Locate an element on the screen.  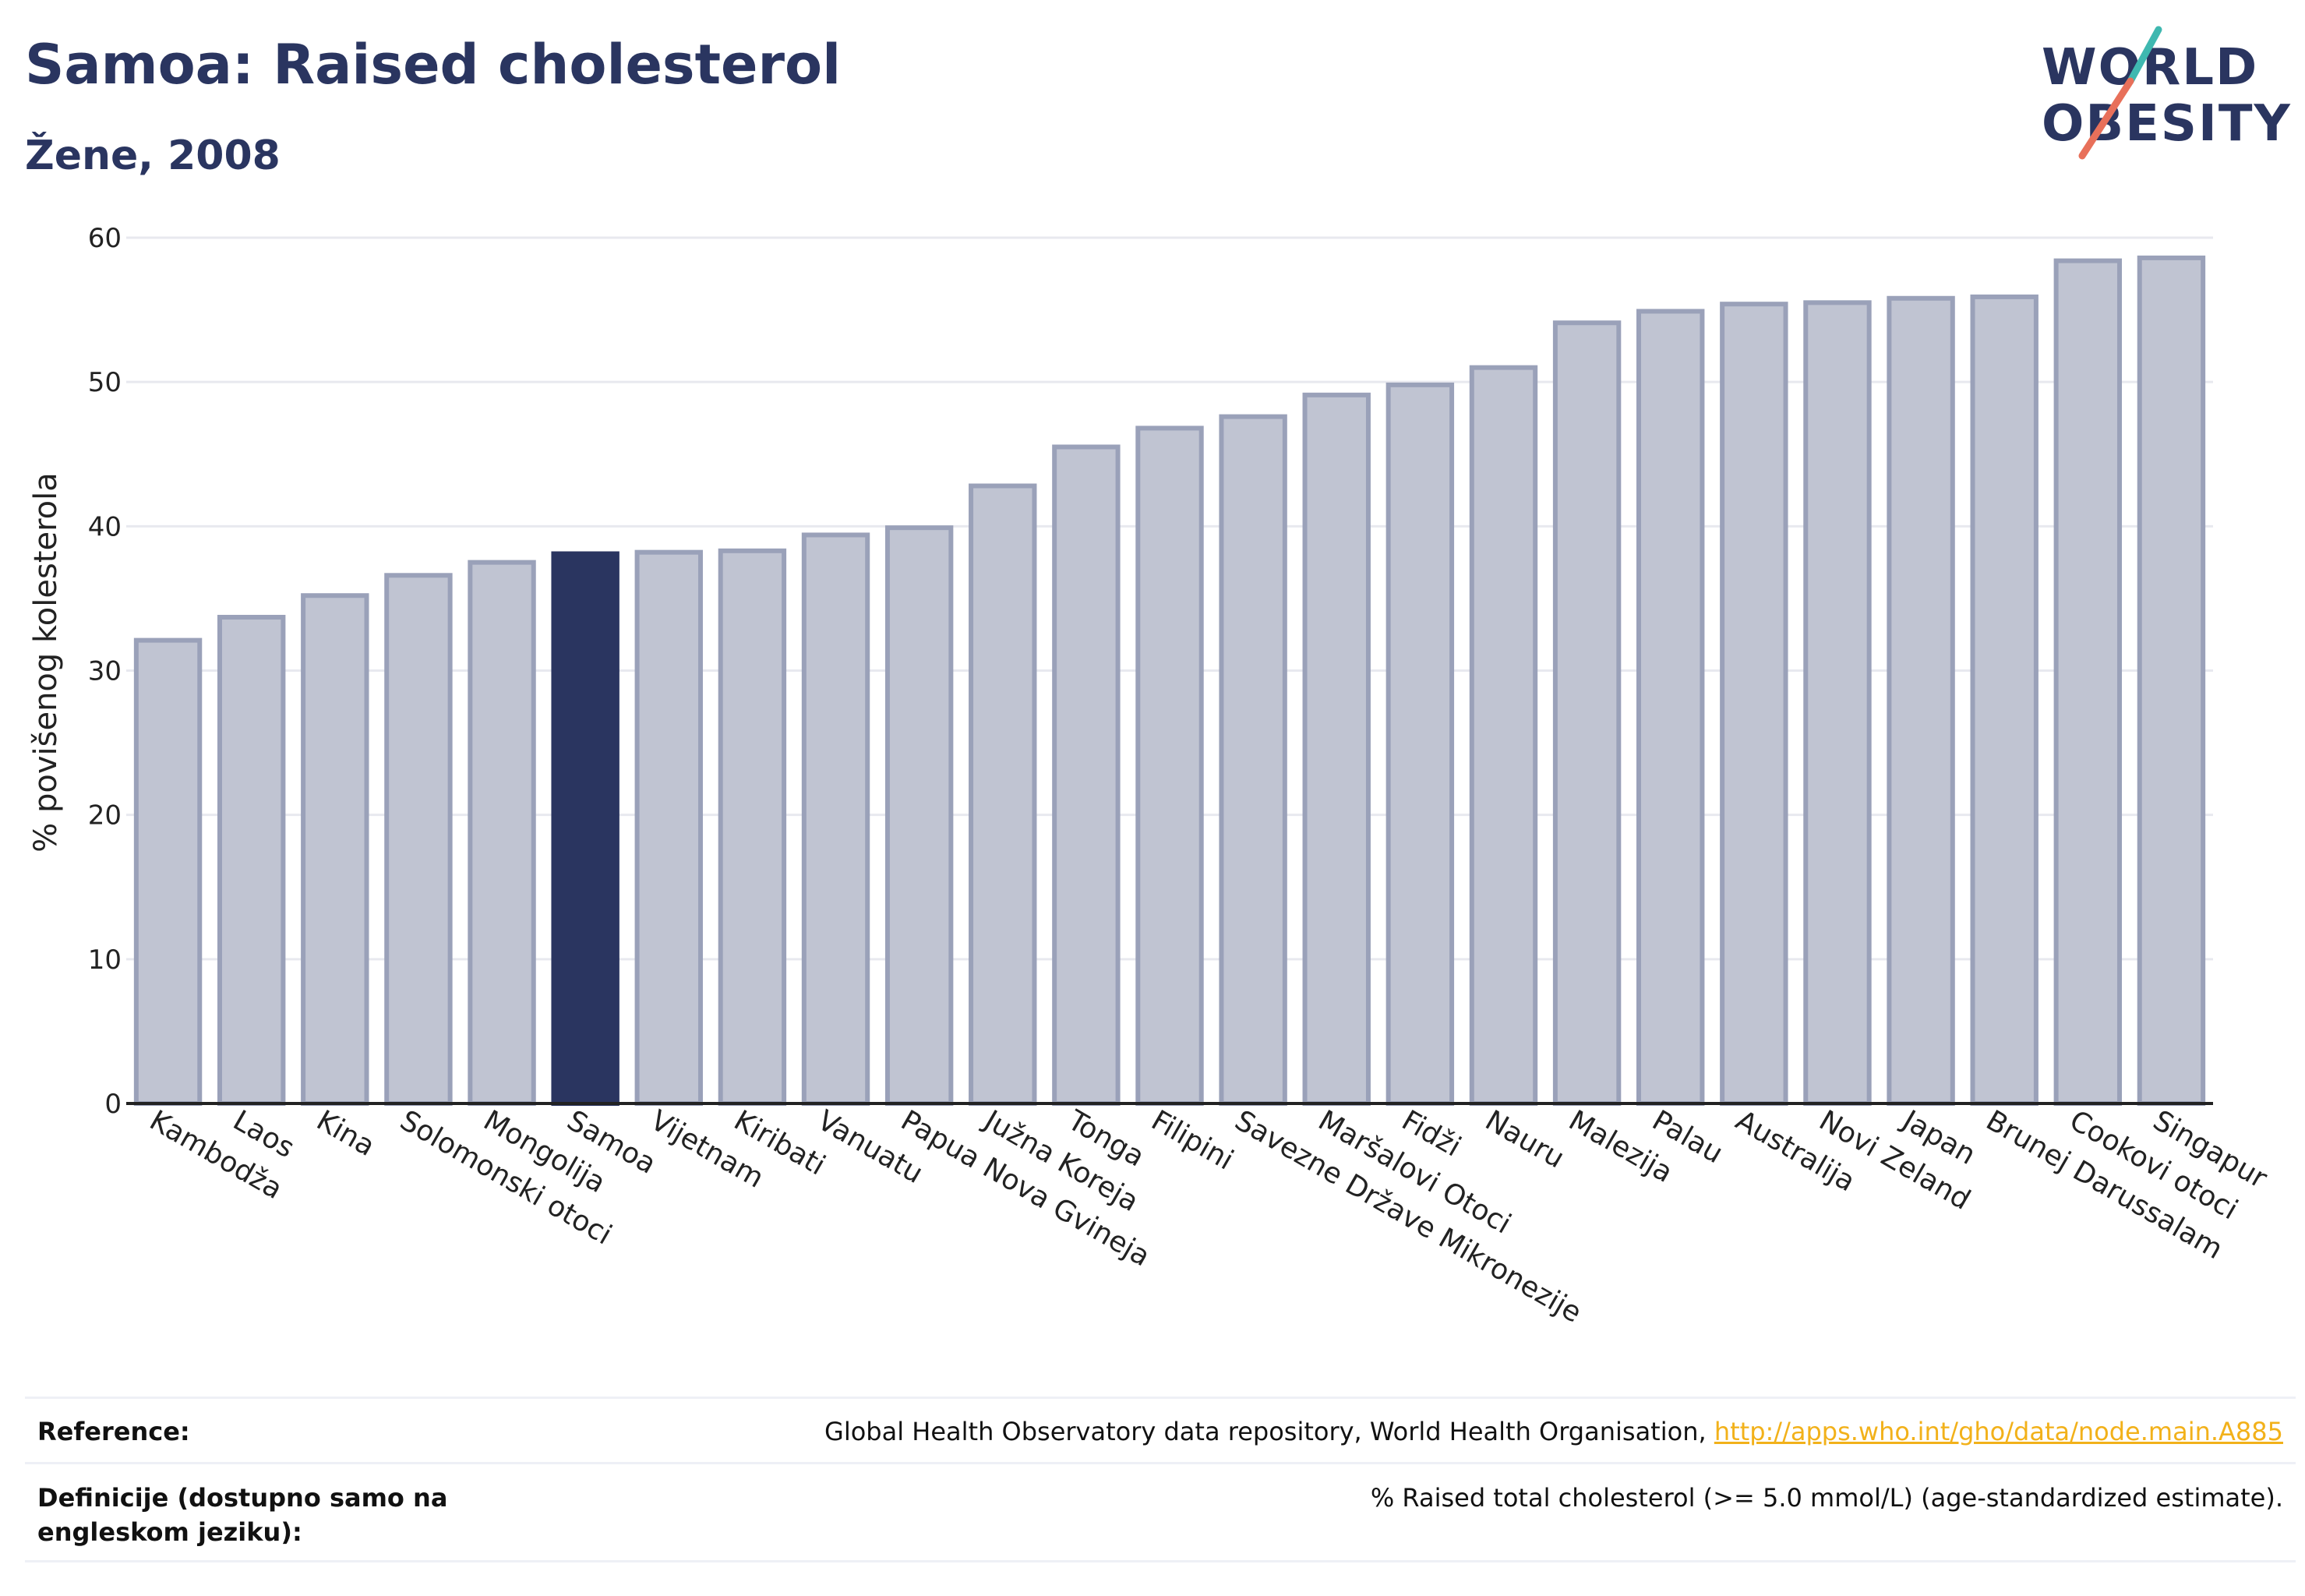
y-tick-label: 0 is located at coordinates (113, 1104).